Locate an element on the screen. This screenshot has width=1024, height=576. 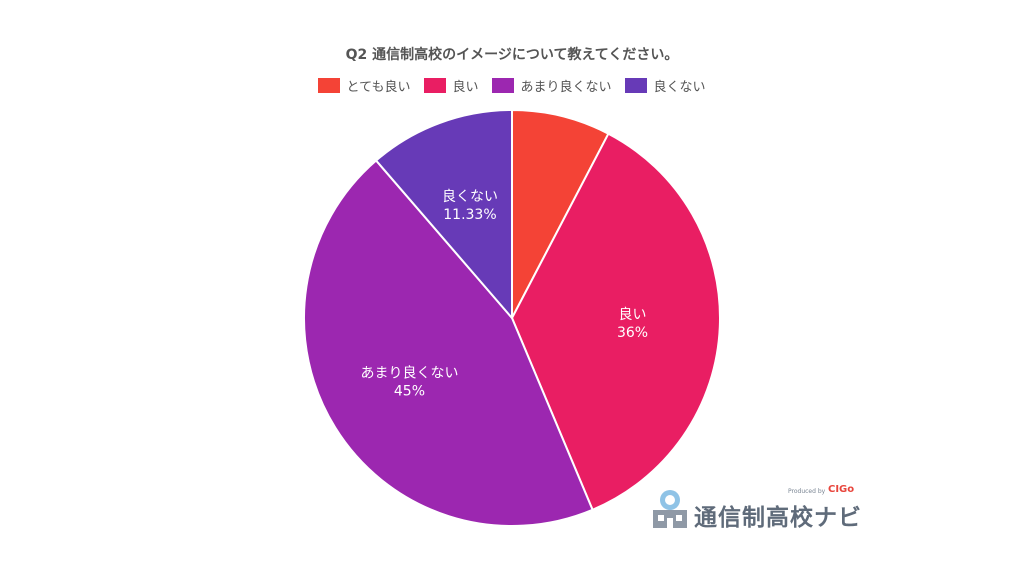
watermark-logo: 通信制高校ナビ Produced by CIGo is located at coordinates (760, 509).